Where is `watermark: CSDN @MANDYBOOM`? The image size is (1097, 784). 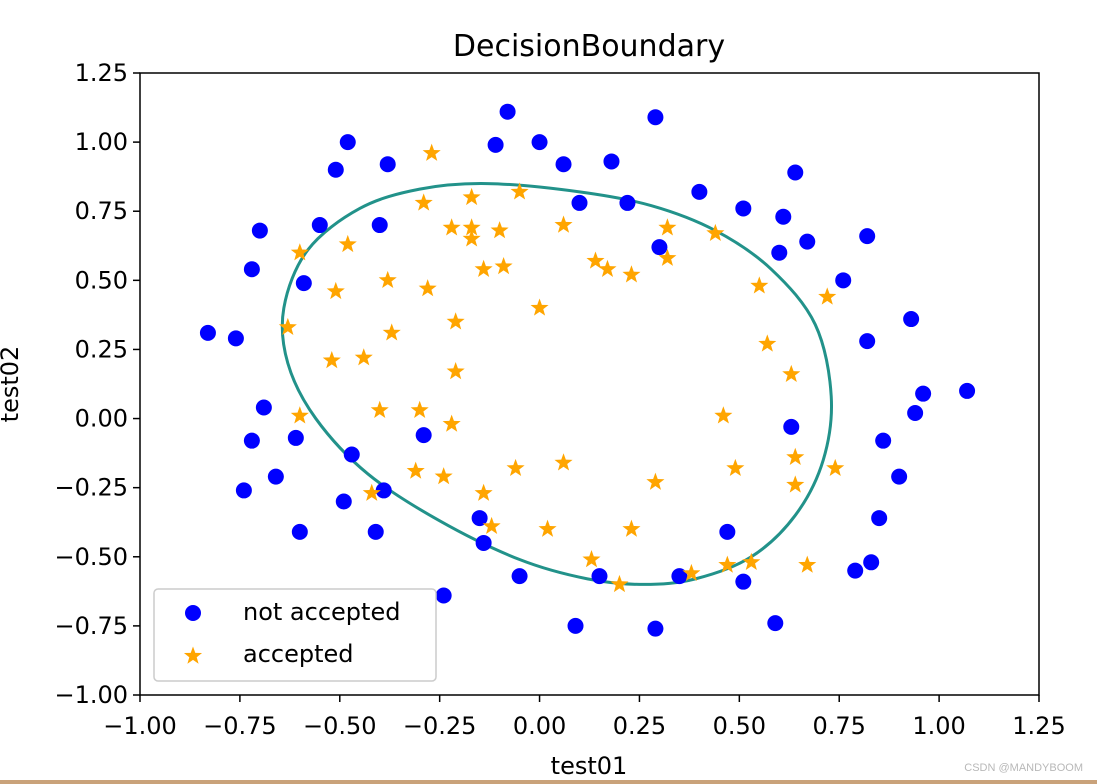 watermark: CSDN @MANDYBOOM is located at coordinates (1023, 768).